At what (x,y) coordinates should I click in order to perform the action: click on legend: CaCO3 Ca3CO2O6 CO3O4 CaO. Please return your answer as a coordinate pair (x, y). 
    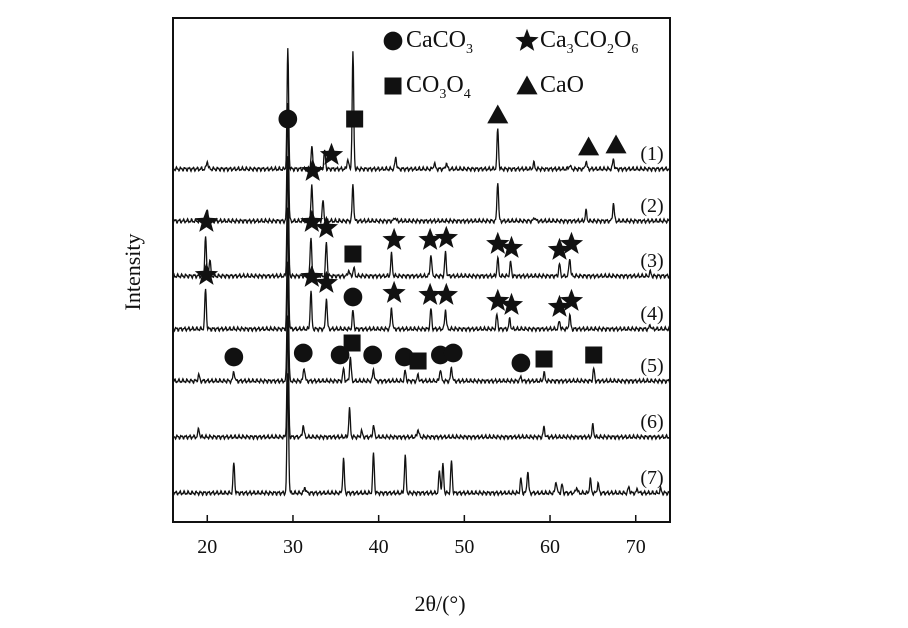
    Looking at the image, I should click on (510, 64).